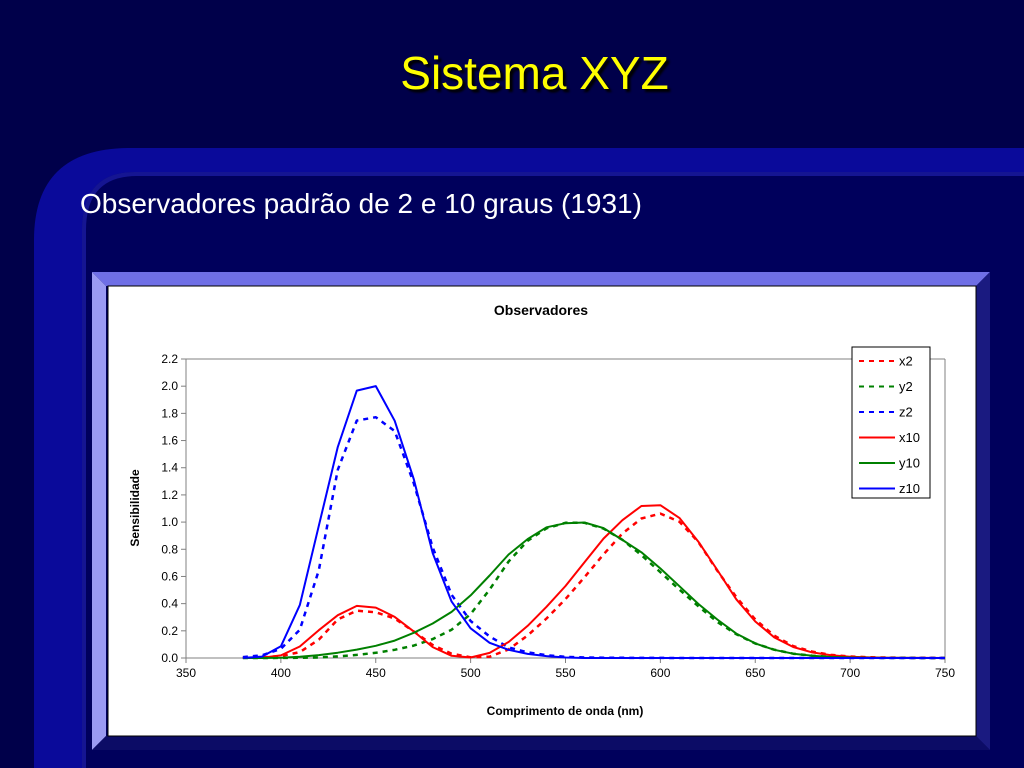  What do you see at coordinates (169, 441) in the screenshot?
I see `y-tick-label: 1.6` at bounding box center [169, 441].